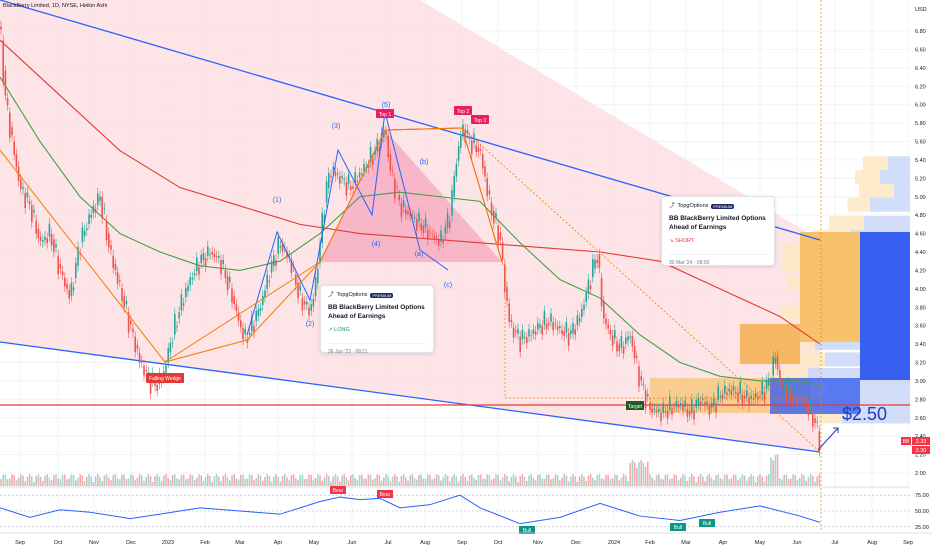 The height and width of the screenshot is (555, 932). Describe the element at coordinates (131, 543) in the screenshot. I see `time-tick-label: Dec` at that location.